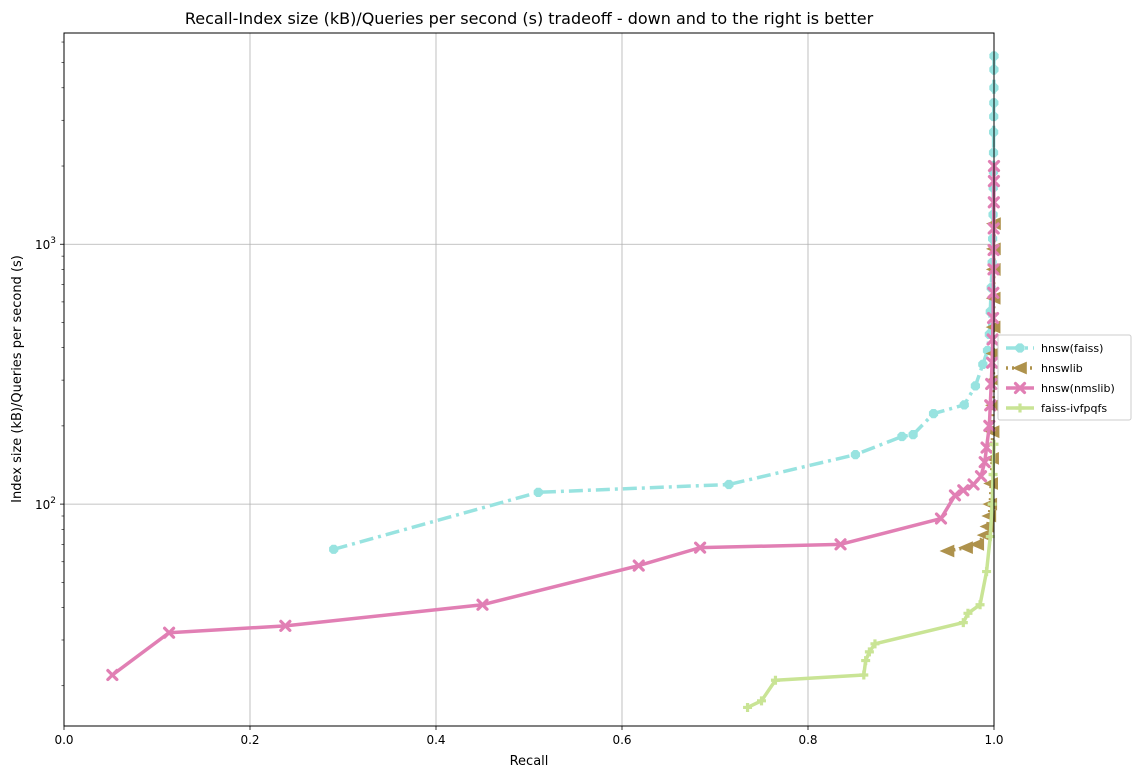 This screenshot has height=778, width=1139. What do you see at coordinates (529, 761) in the screenshot?
I see `x-axis-label: Recall` at bounding box center [529, 761].